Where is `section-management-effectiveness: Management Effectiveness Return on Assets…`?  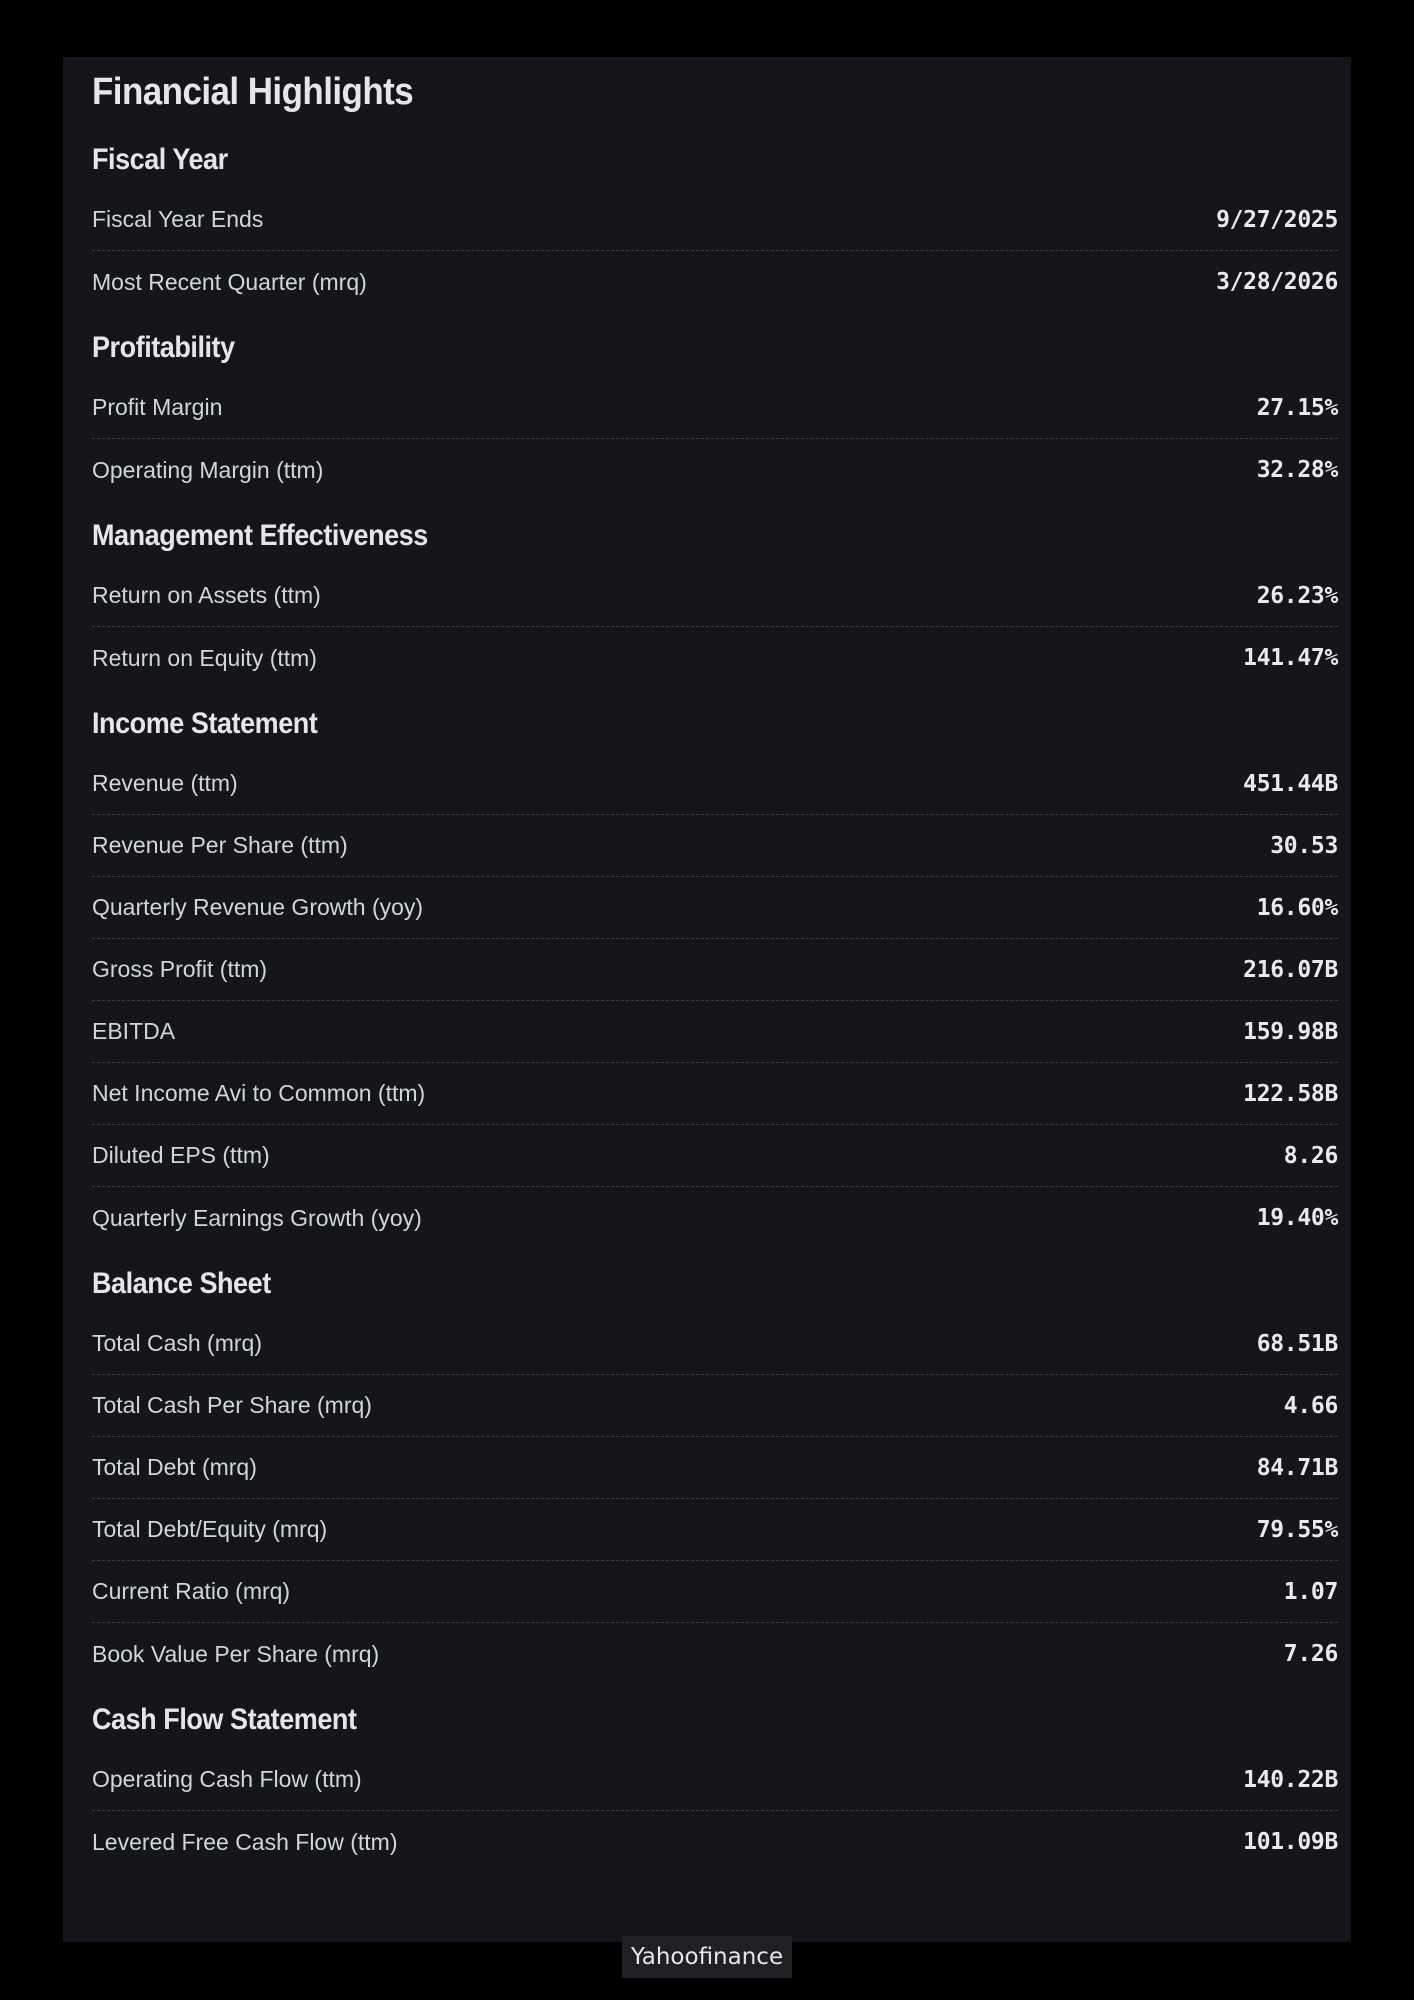
section-management-effectiveness: Management Effectiveness Return on Assets… is located at coordinates (715, 598).